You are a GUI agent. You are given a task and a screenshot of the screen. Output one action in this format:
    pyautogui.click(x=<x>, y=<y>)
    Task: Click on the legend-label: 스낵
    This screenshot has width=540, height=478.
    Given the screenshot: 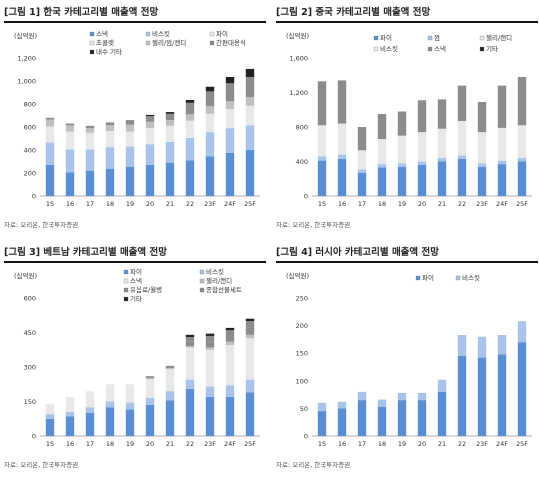 What is the action you would take?
    pyautogui.click(x=102, y=33)
    